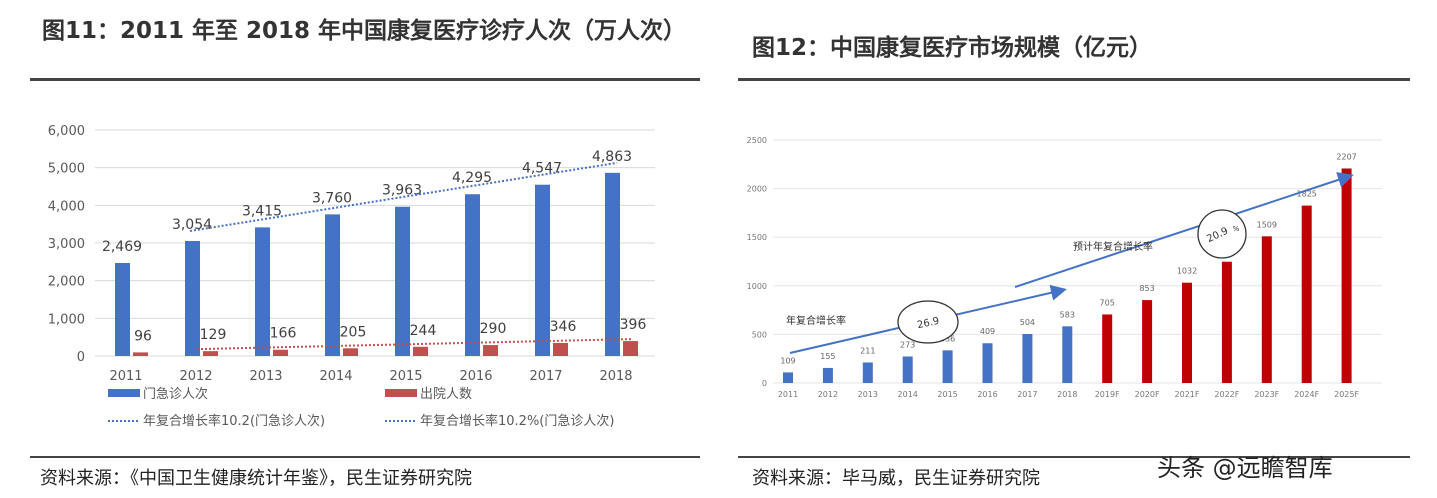 The width and height of the screenshot is (1437, 498). Describe the element at coordinates (446, 394) in the screenshot. I see `legend-label: 出院人数` at that location.